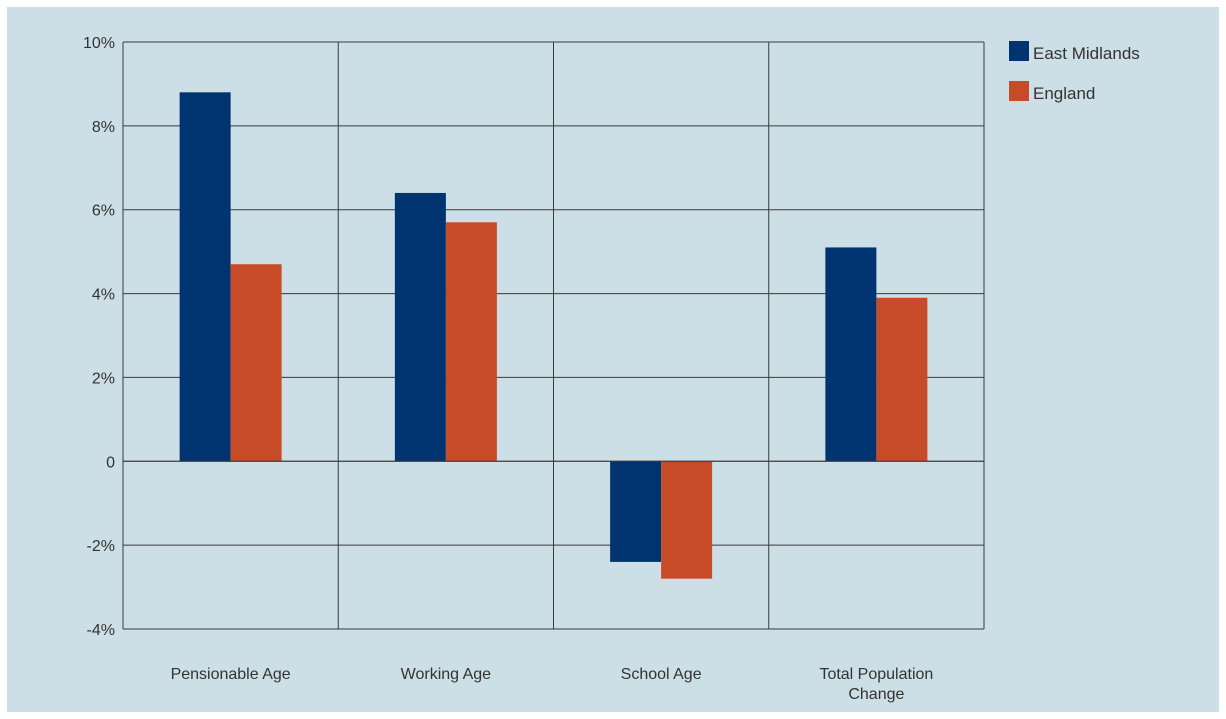  I want to click on x-tick-label: Pensionable Age, so click(231, 674).